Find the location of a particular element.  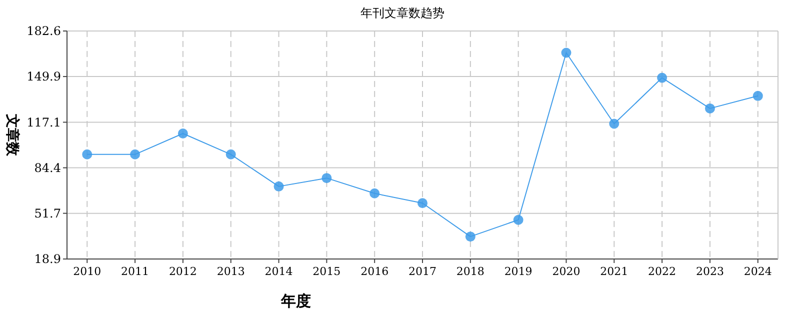

chart-title: 年刊文章数趋势 is located at coordinates (402, 13).